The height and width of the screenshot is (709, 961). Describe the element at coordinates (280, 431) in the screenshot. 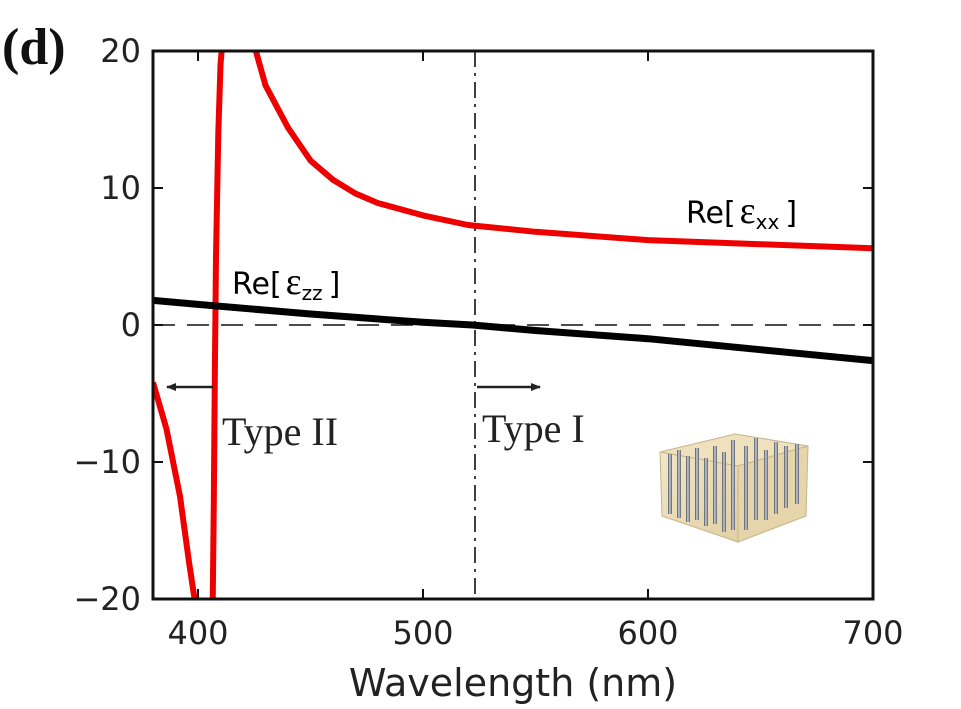

I see `type-ii-label: Type II` at that location.